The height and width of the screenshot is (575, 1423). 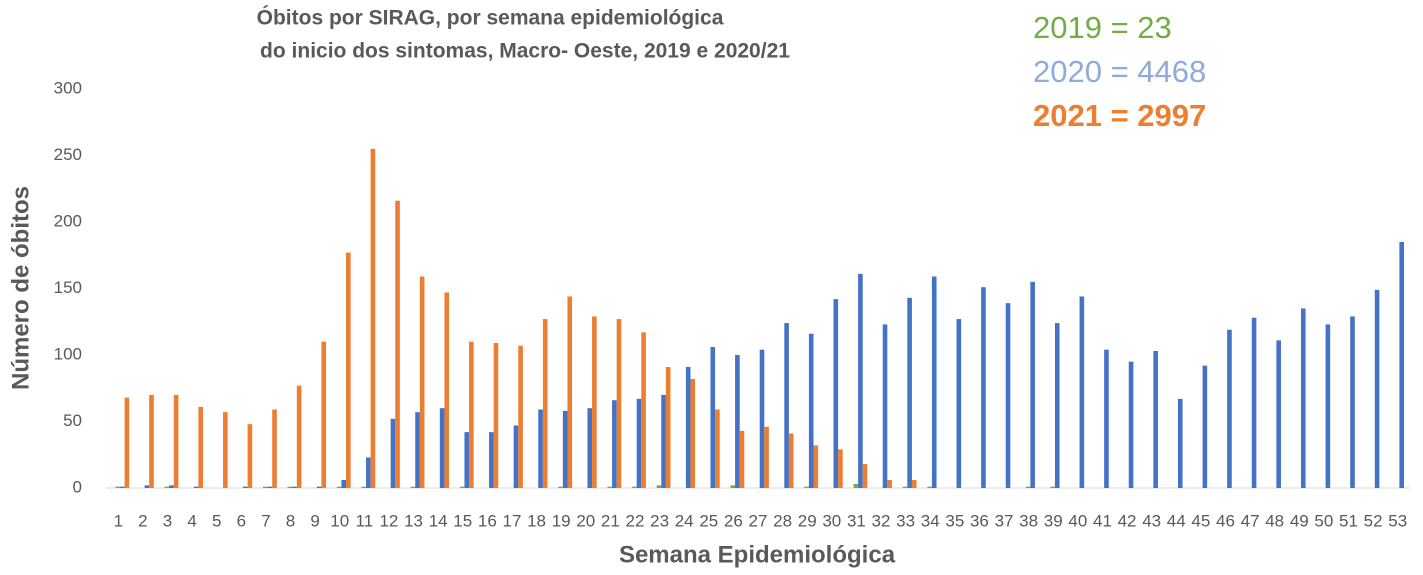 What do you see at coordinates (1323, 520) in the screenshot?
I see `x-tick-label: 50` at bounding box center [1323, 520].